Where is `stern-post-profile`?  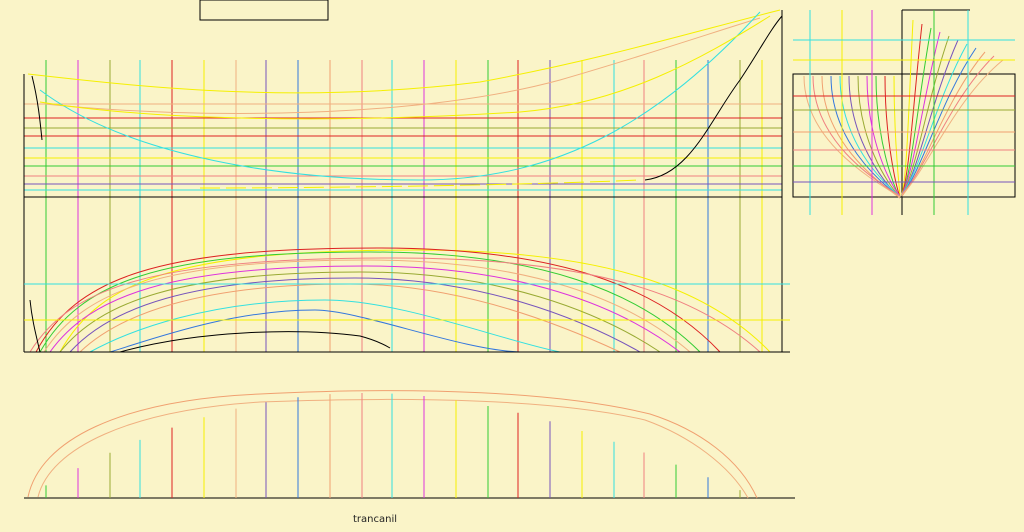 stern-post-profile is located at coordinates (37, 108).